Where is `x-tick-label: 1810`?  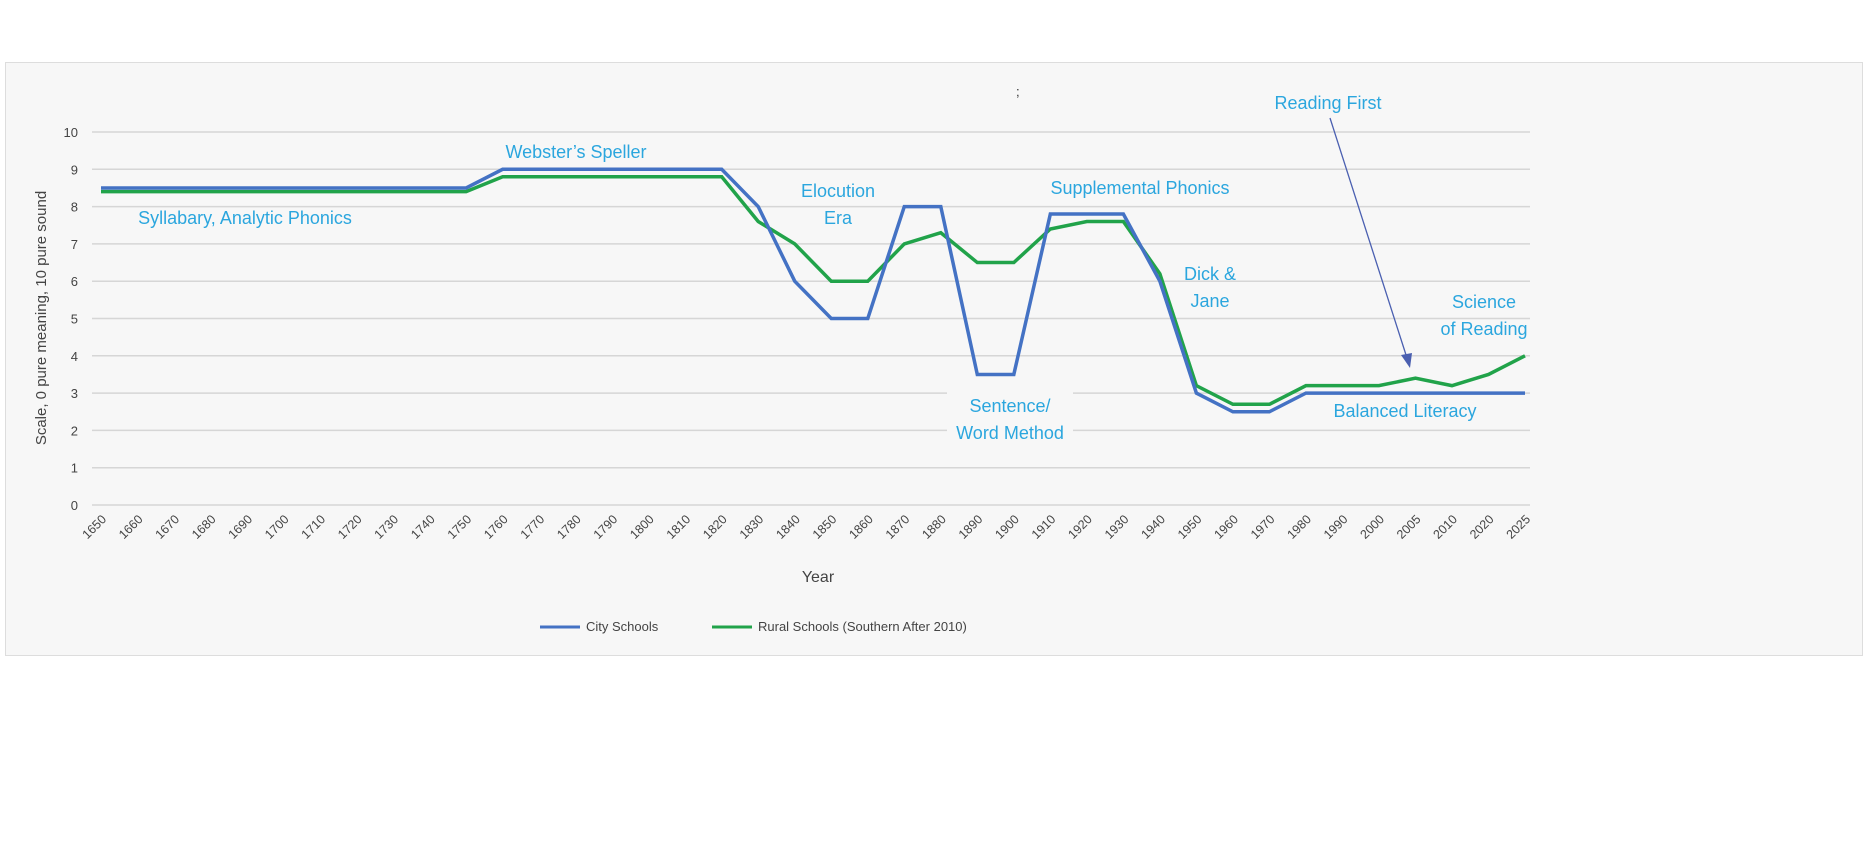 x-tick-label: 1810 is located at coordinates (679, 527).